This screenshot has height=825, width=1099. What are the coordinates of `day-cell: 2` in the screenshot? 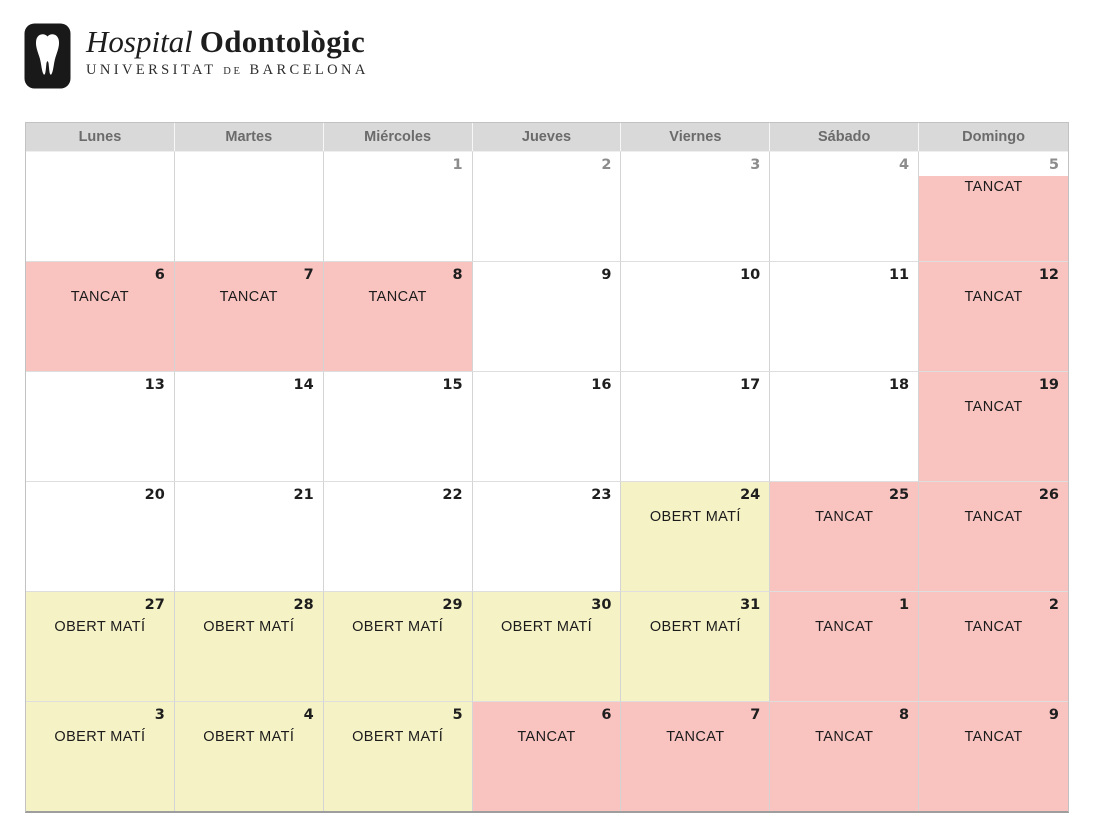 It's located at (547, 206).